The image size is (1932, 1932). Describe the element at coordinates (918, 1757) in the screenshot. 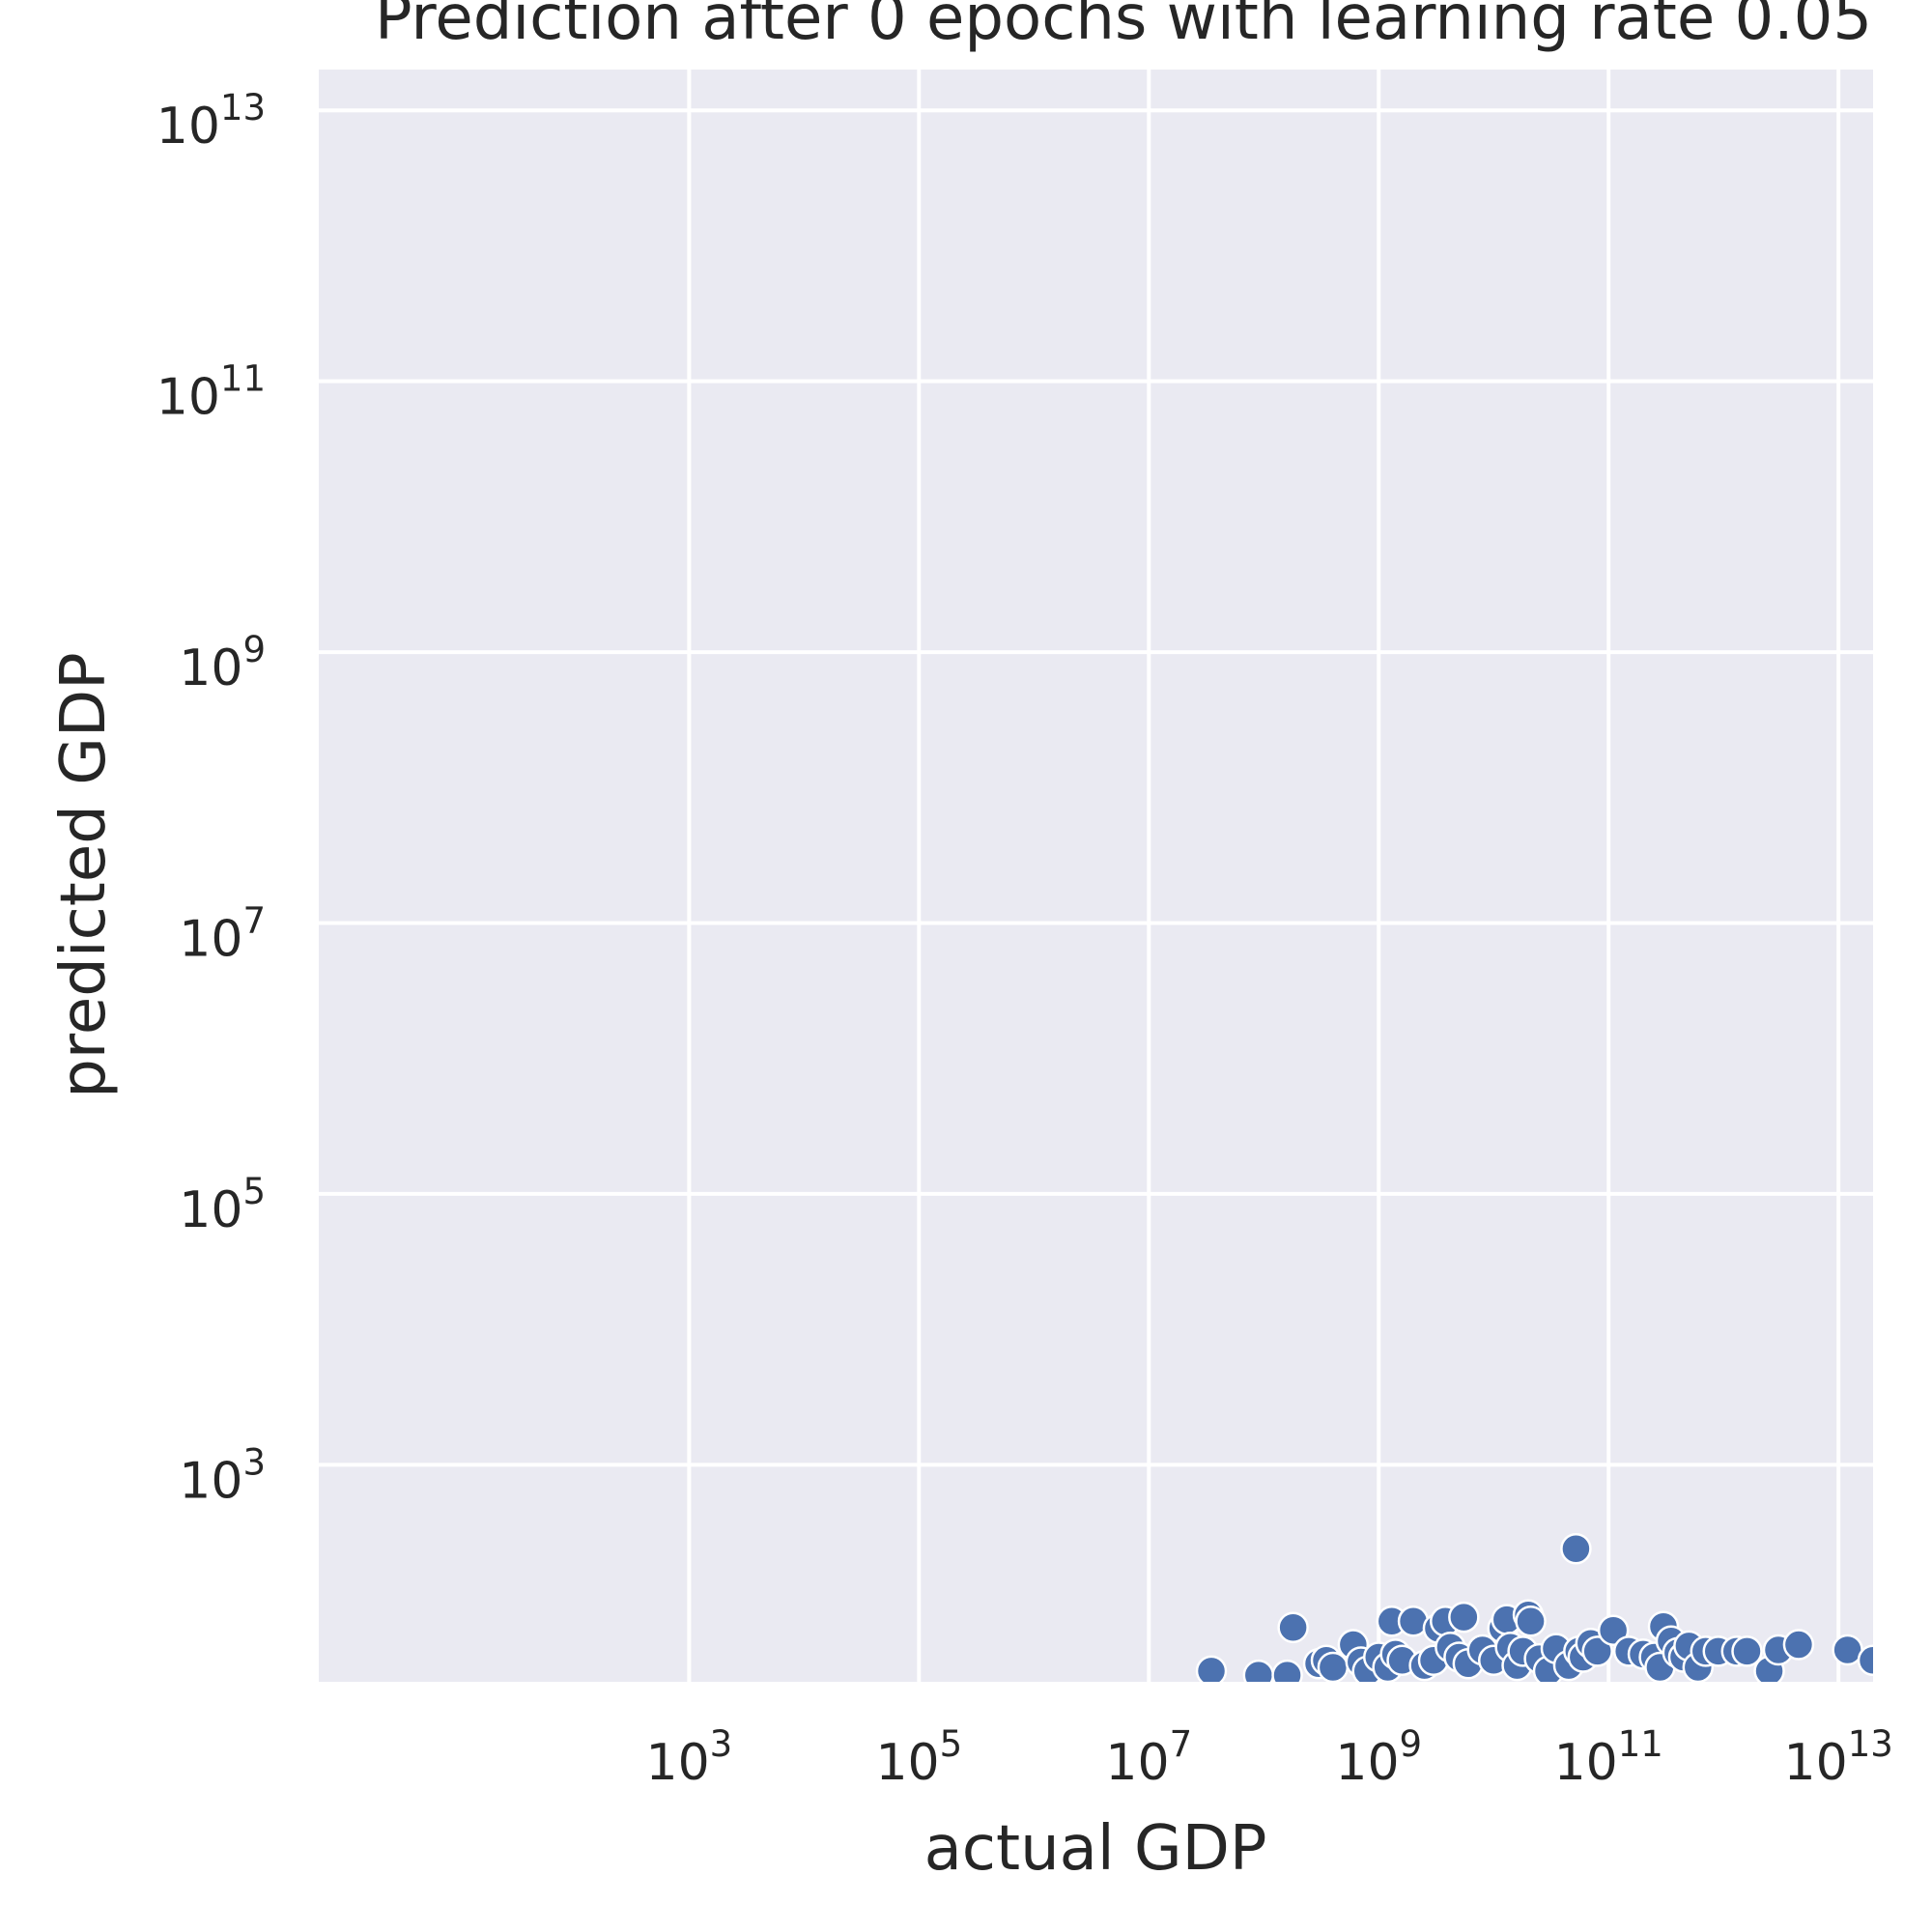

I see `x-tick-label: 10⁵` at that location.